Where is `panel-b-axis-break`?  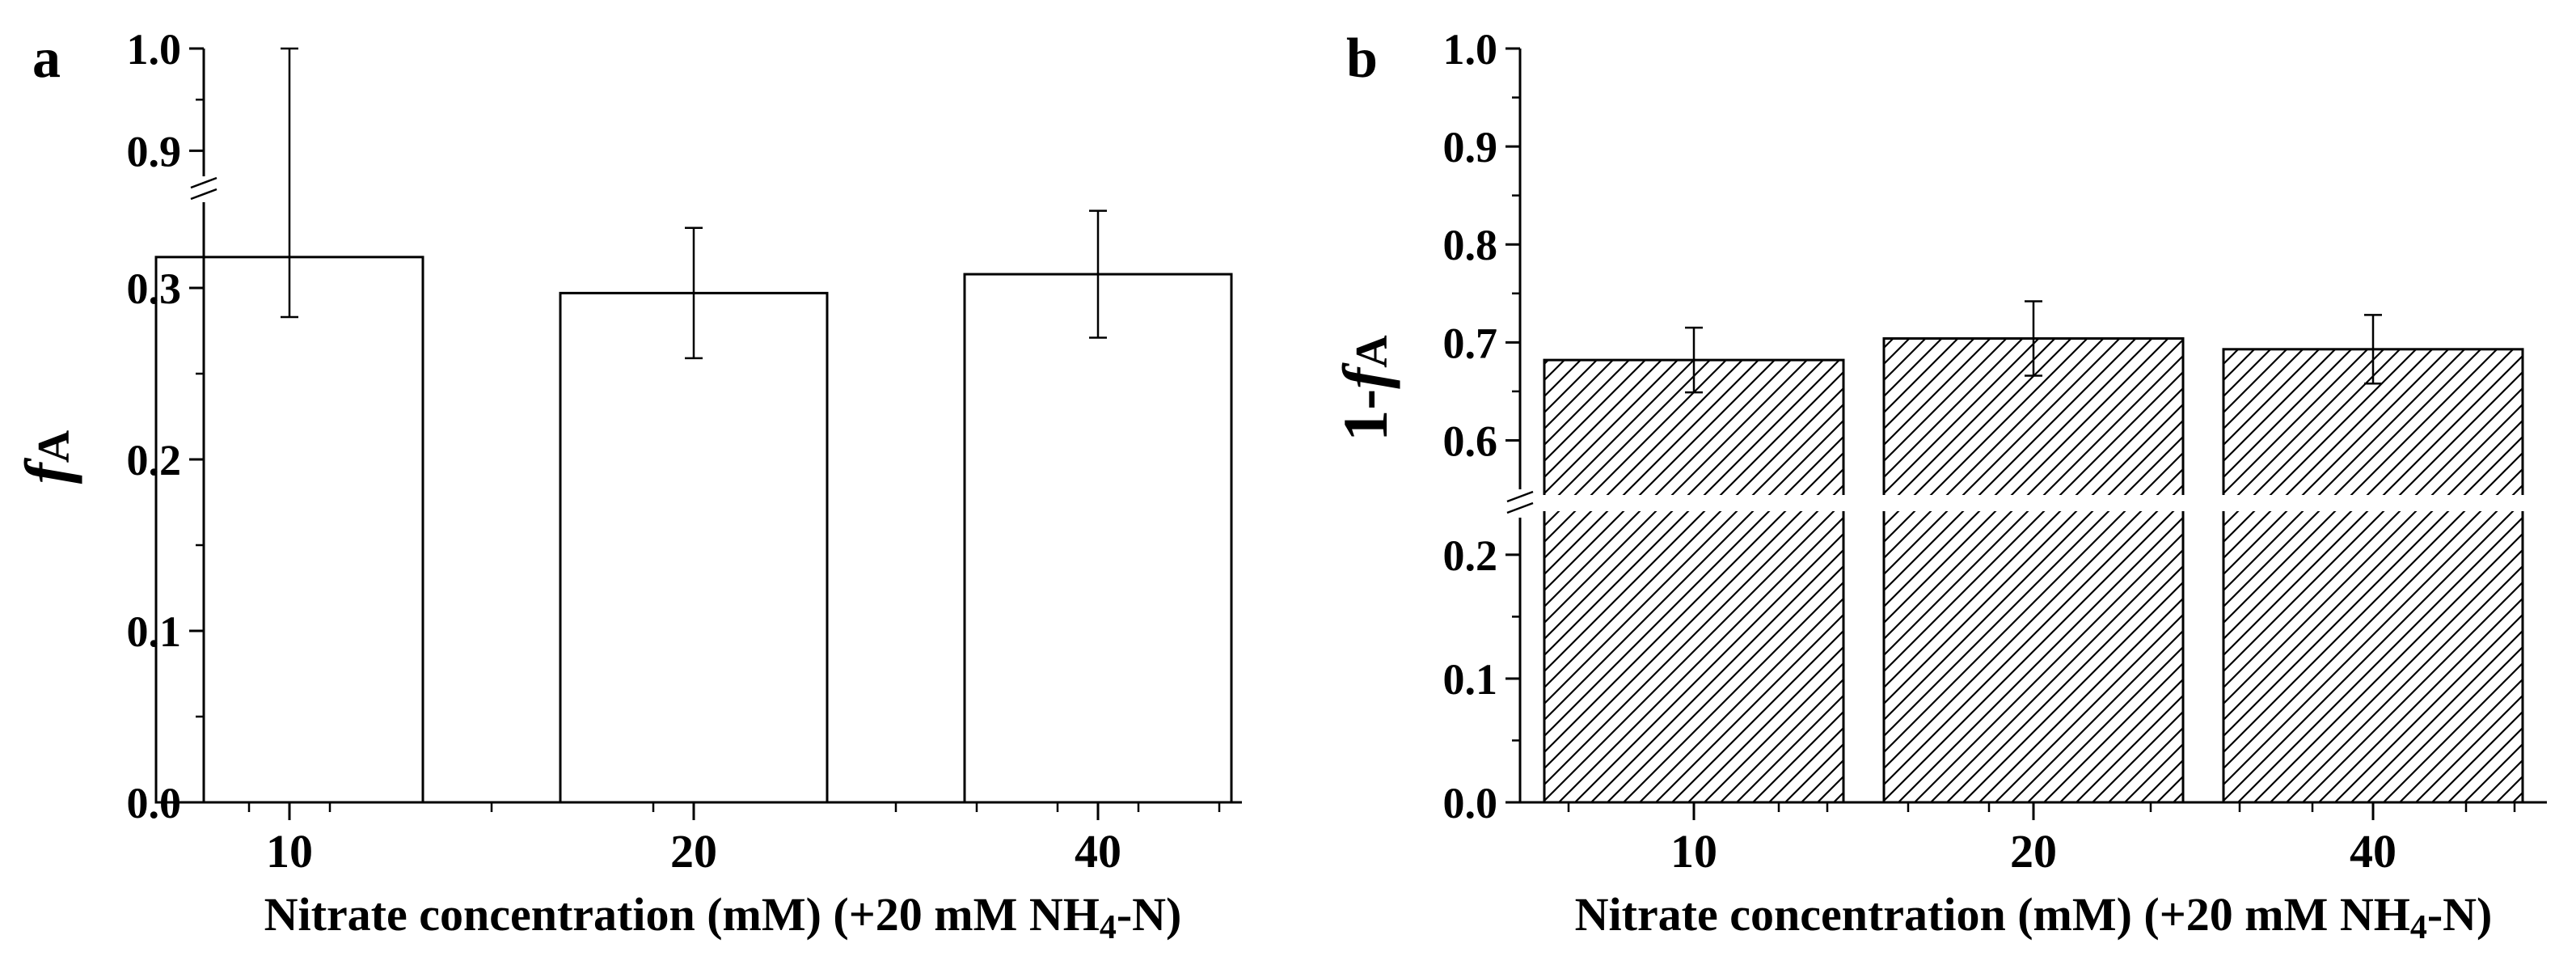
panel-b-axis-break is located at coordinates (1520, 502).